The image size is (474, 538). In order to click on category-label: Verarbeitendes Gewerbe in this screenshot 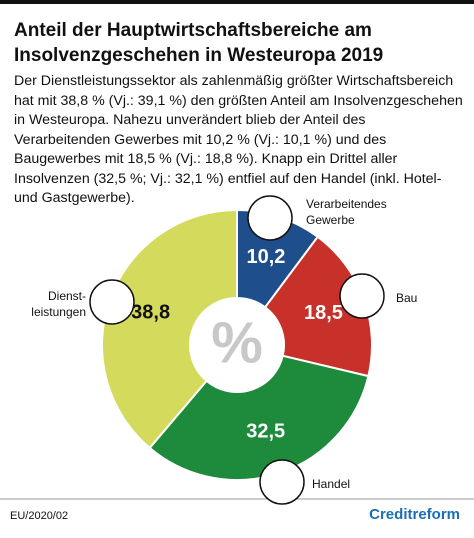, I will do `click(346, 212)`.